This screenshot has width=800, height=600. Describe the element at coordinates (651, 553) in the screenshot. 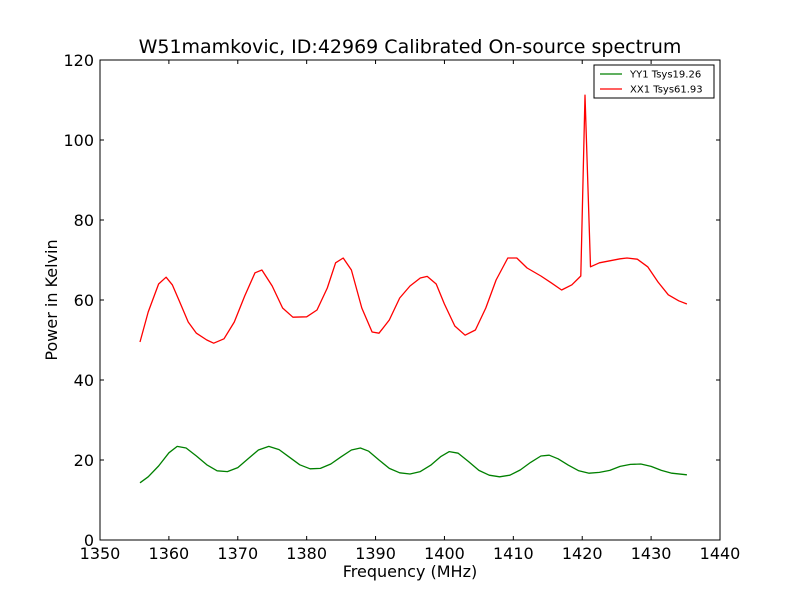

I see `x-tick-label: 1430` at that location.